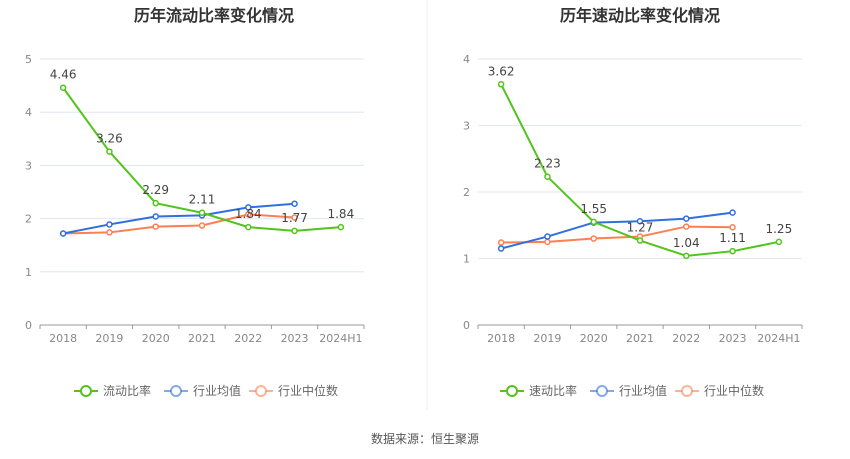 This screenshot has width=850, height=459. Describe the element at coordinates (424, 439) in the screenshot. I see `source-note: 数据来源：恒生聚源` at that location.